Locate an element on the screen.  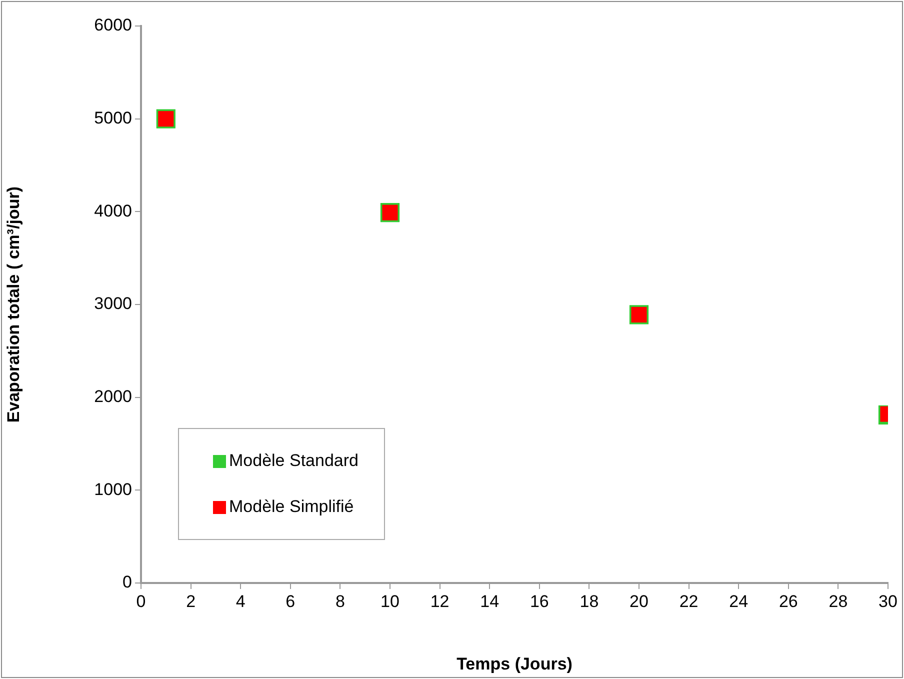
y-tick-label: 4000 is located at coordinates (113, 210).